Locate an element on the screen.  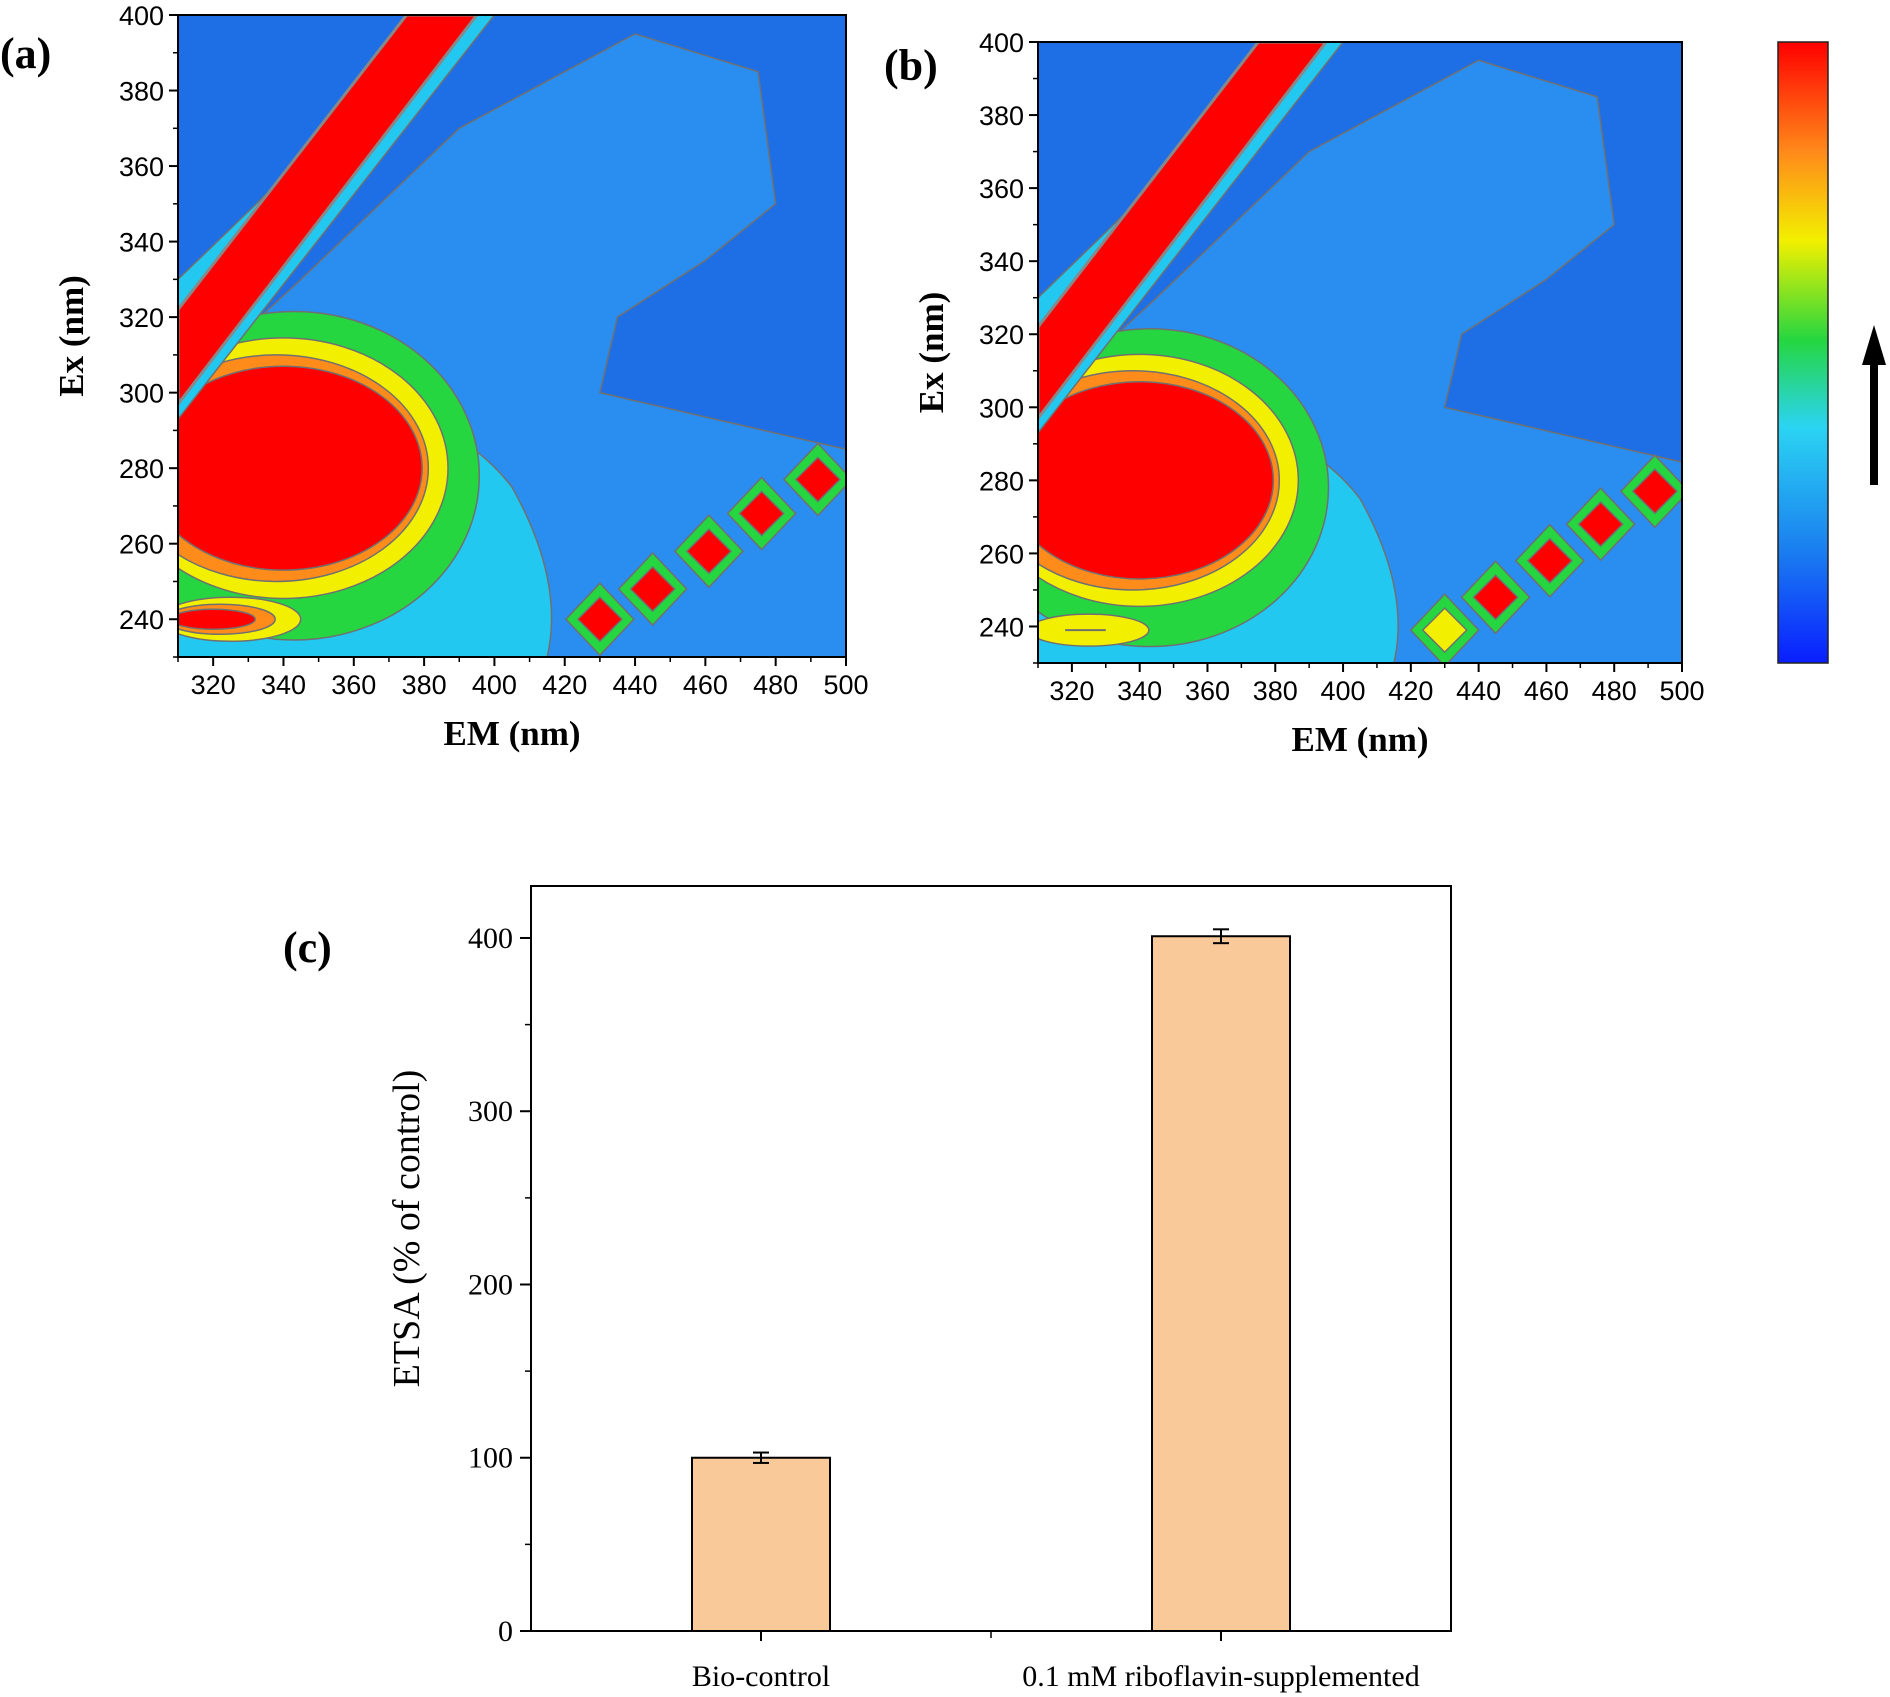
x-tick-label: 0.1 mM riboflavin-supplemented is located at coordinates (1220, 1676).